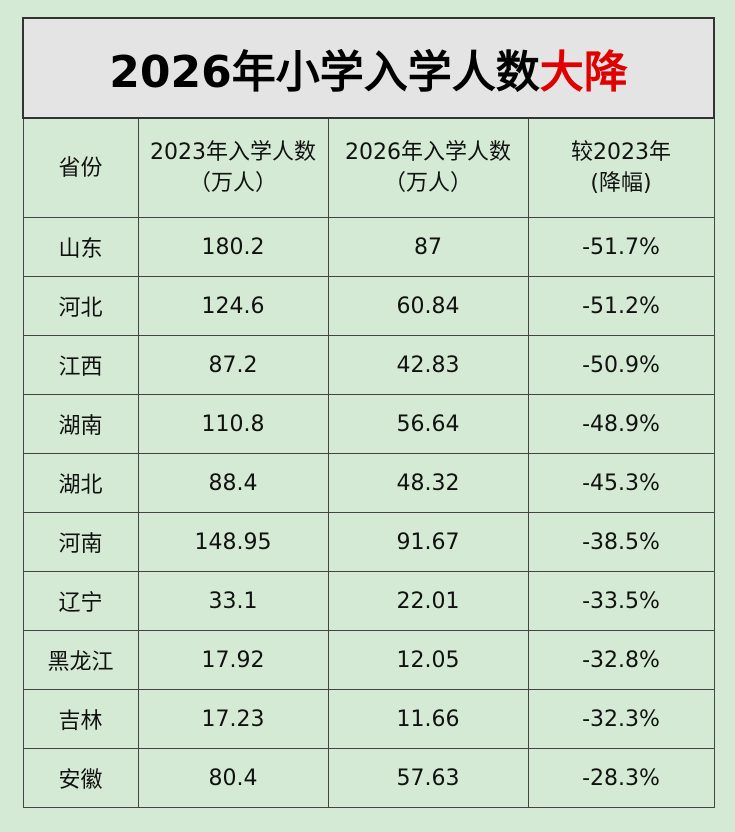 The width and height of the screenshot is (735, 832). I want to click on table-row: 辽宁 33.1 22.01 -33.5%, so click(368, 601).